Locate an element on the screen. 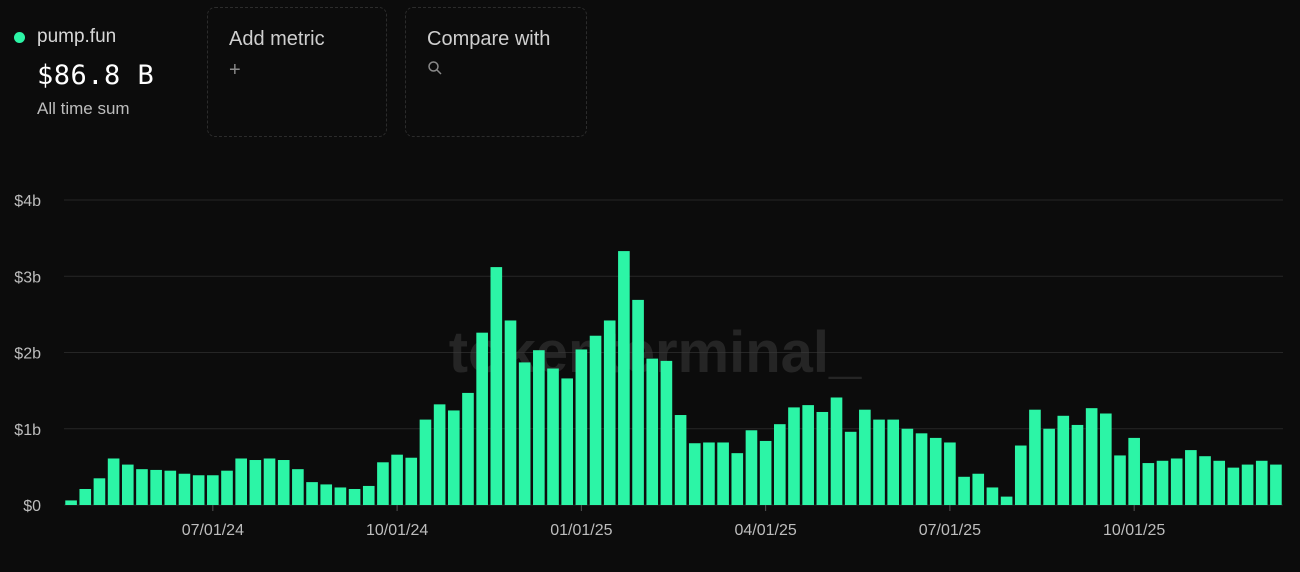 This screenshot has width=1300, height=572. x-tick-label: 10/01/25 is located at coordinates (1134, 530).